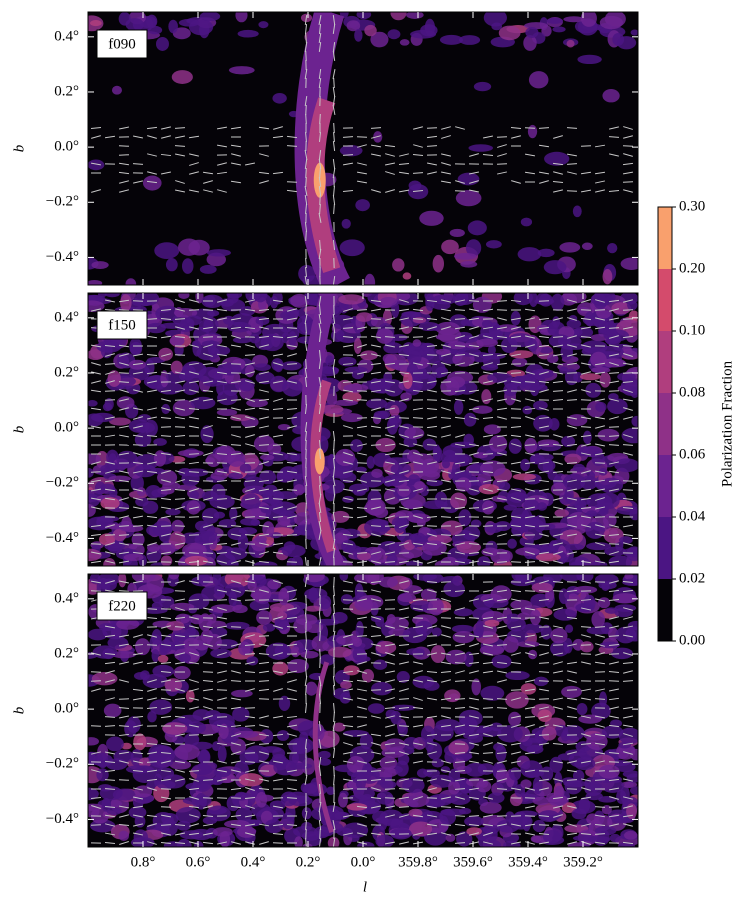 Image resolution: width=748 pixels, height=913 pixels. What do you see at coordinates (665, 424) in the screenshot?
I see `colorbar-level` at bounding box center [665, 424].